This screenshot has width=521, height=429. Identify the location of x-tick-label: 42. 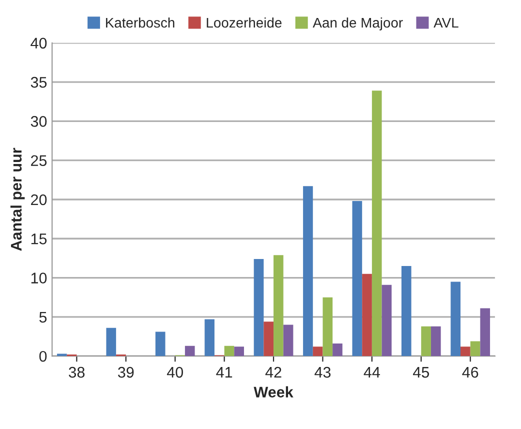
(273, 372).